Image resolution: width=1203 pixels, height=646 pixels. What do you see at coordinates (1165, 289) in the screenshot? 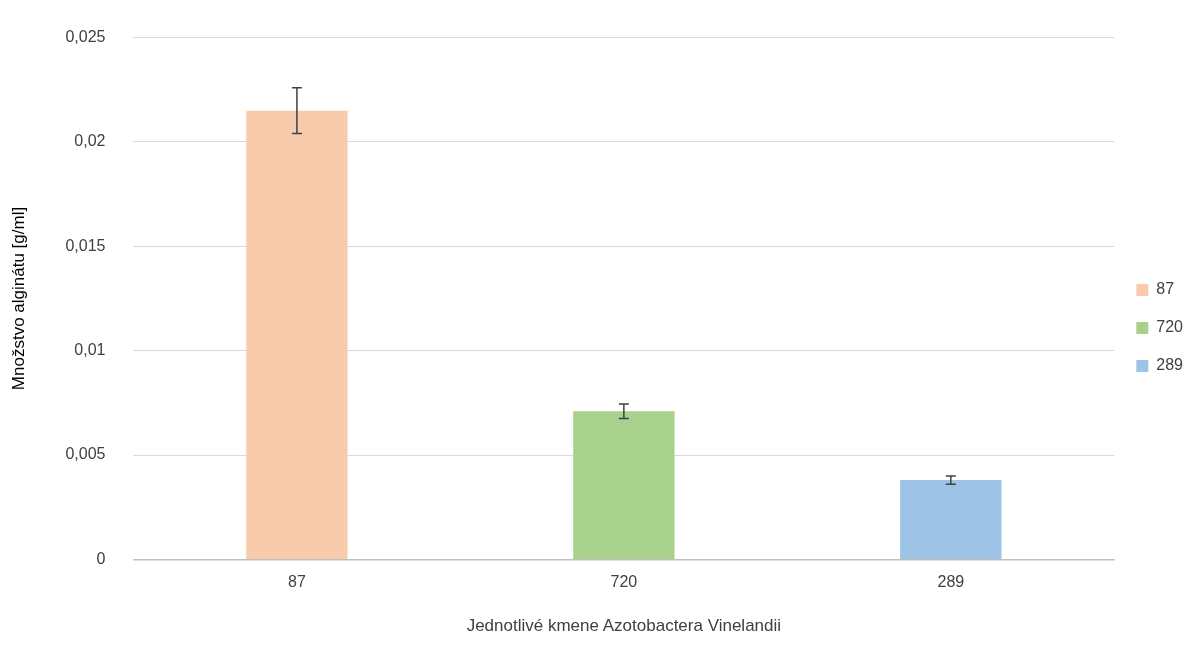
I see `legend-label: 87` at bounding box center [1165, 289].